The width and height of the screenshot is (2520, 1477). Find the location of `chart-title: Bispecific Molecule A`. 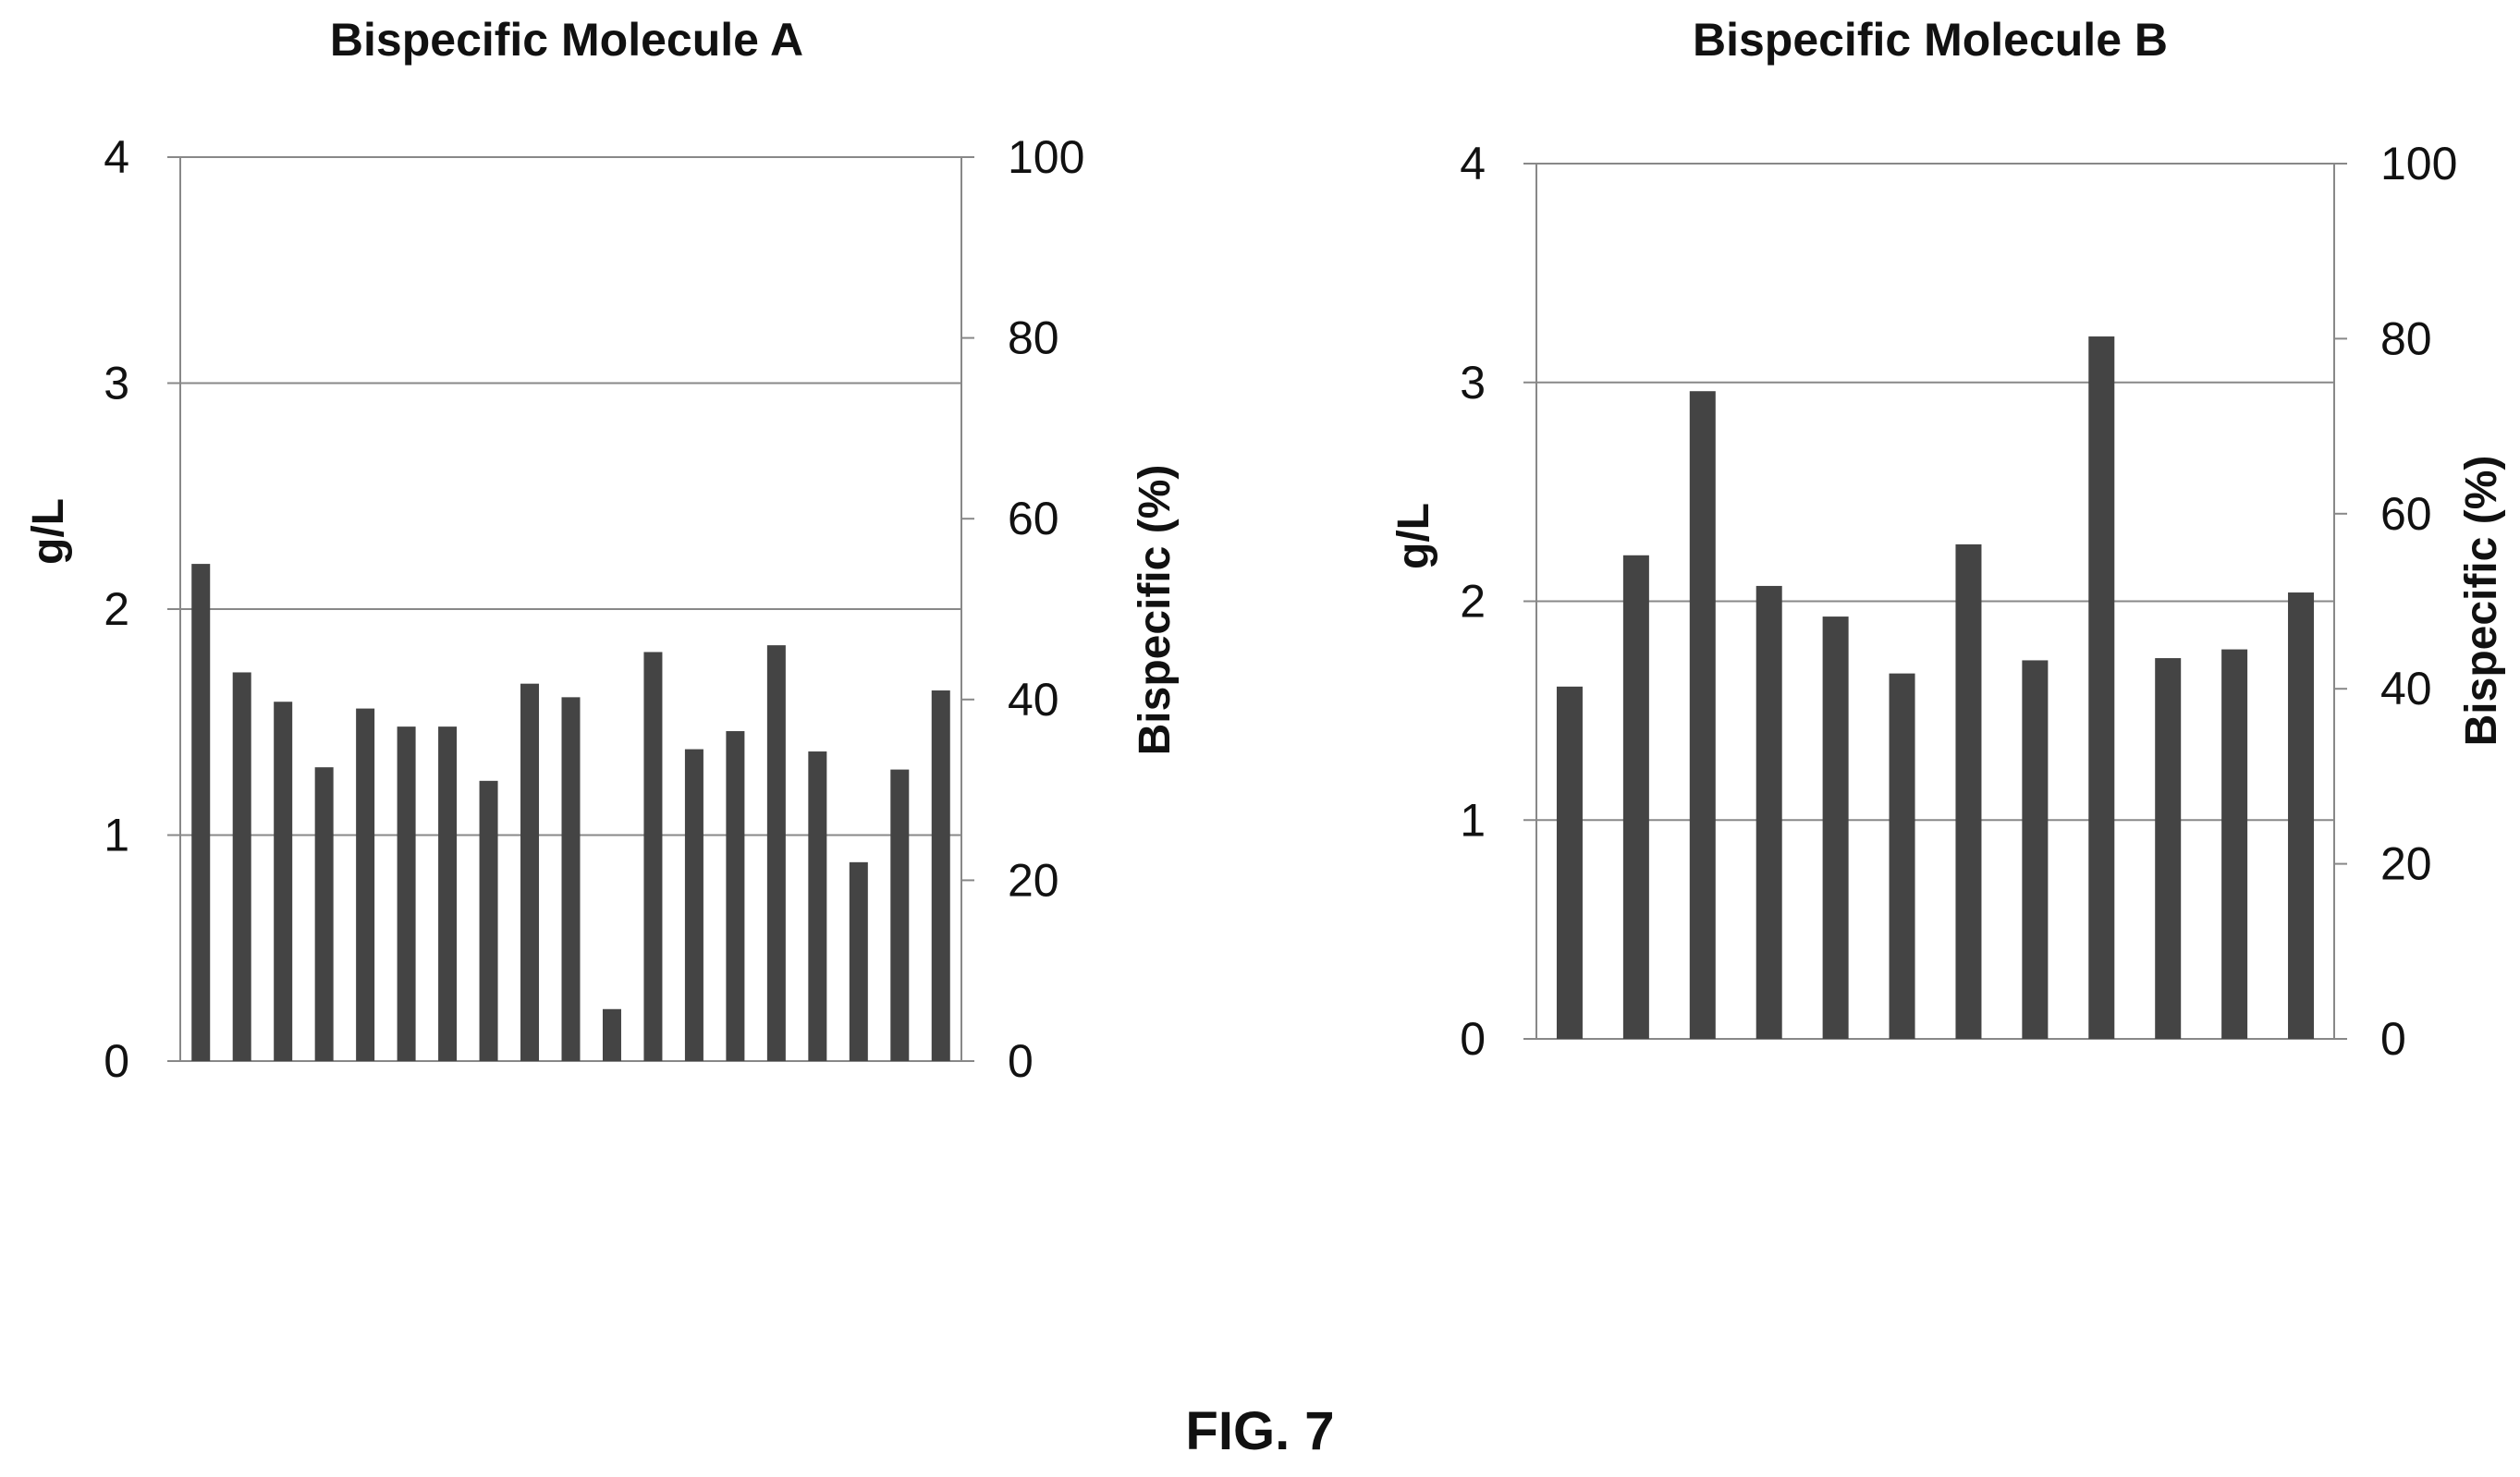

chart-title: Bispecific Molecule A is located at coordinates (566, 40).